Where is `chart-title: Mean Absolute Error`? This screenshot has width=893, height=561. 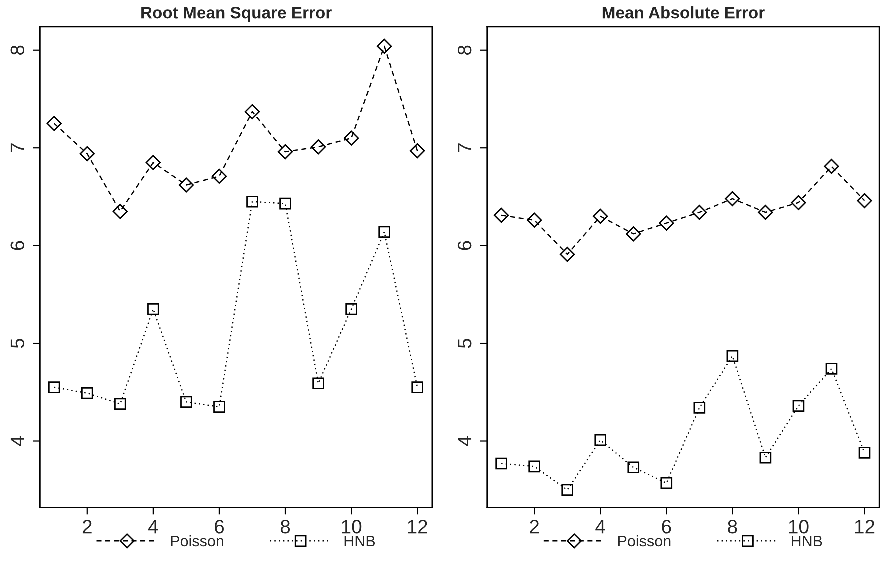
chart-title: Mean Absolute Error is located at coordinates (683, 12).